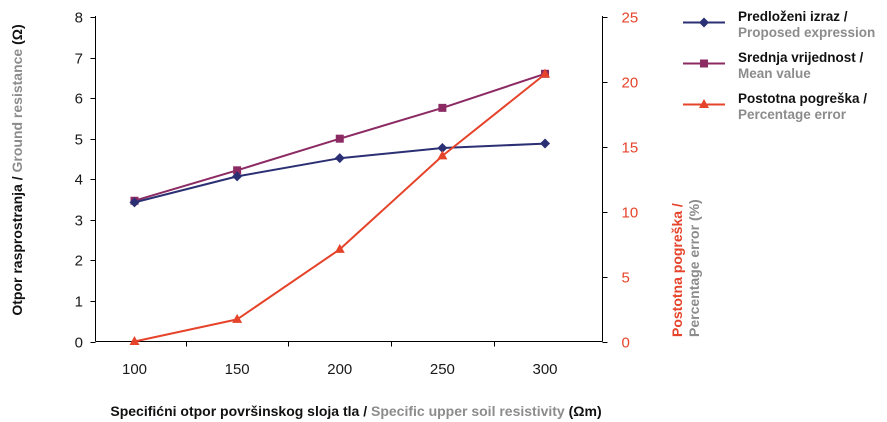 This screenshot has width=887, height=422. What do you see at coordinates (134, 369) in the screenshot?
I see `x-tick-label: 100` at bounding box center [134, 369].